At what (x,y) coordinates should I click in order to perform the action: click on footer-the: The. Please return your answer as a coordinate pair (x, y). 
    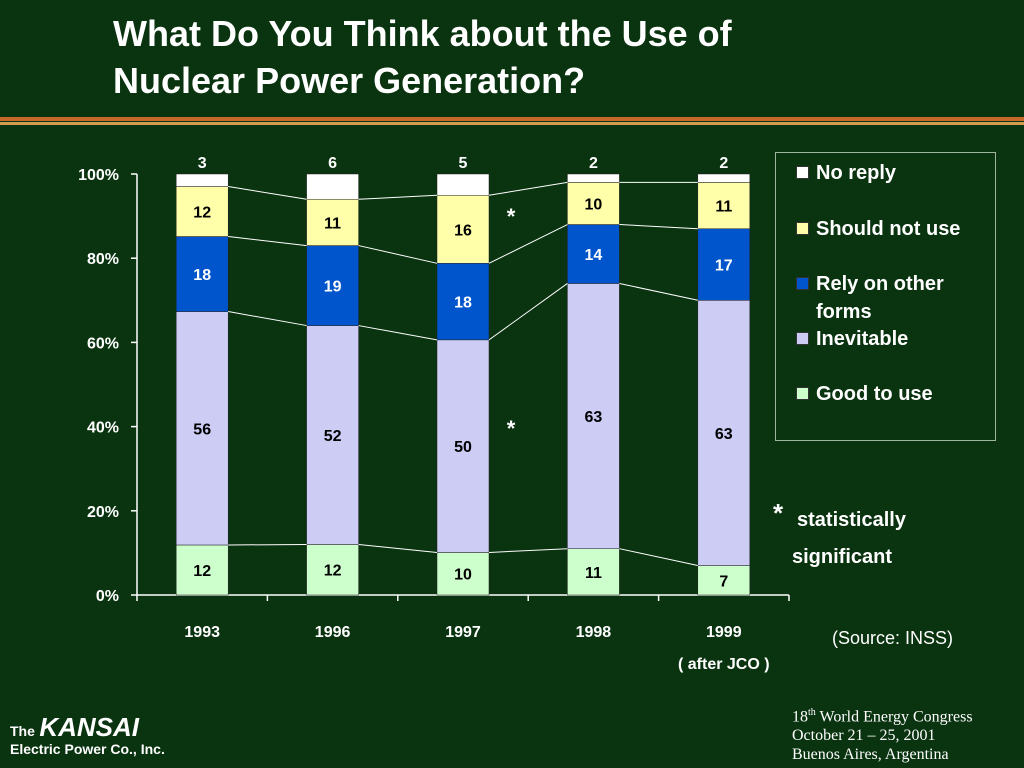
    Looking at the image, I should click on (22, 731).